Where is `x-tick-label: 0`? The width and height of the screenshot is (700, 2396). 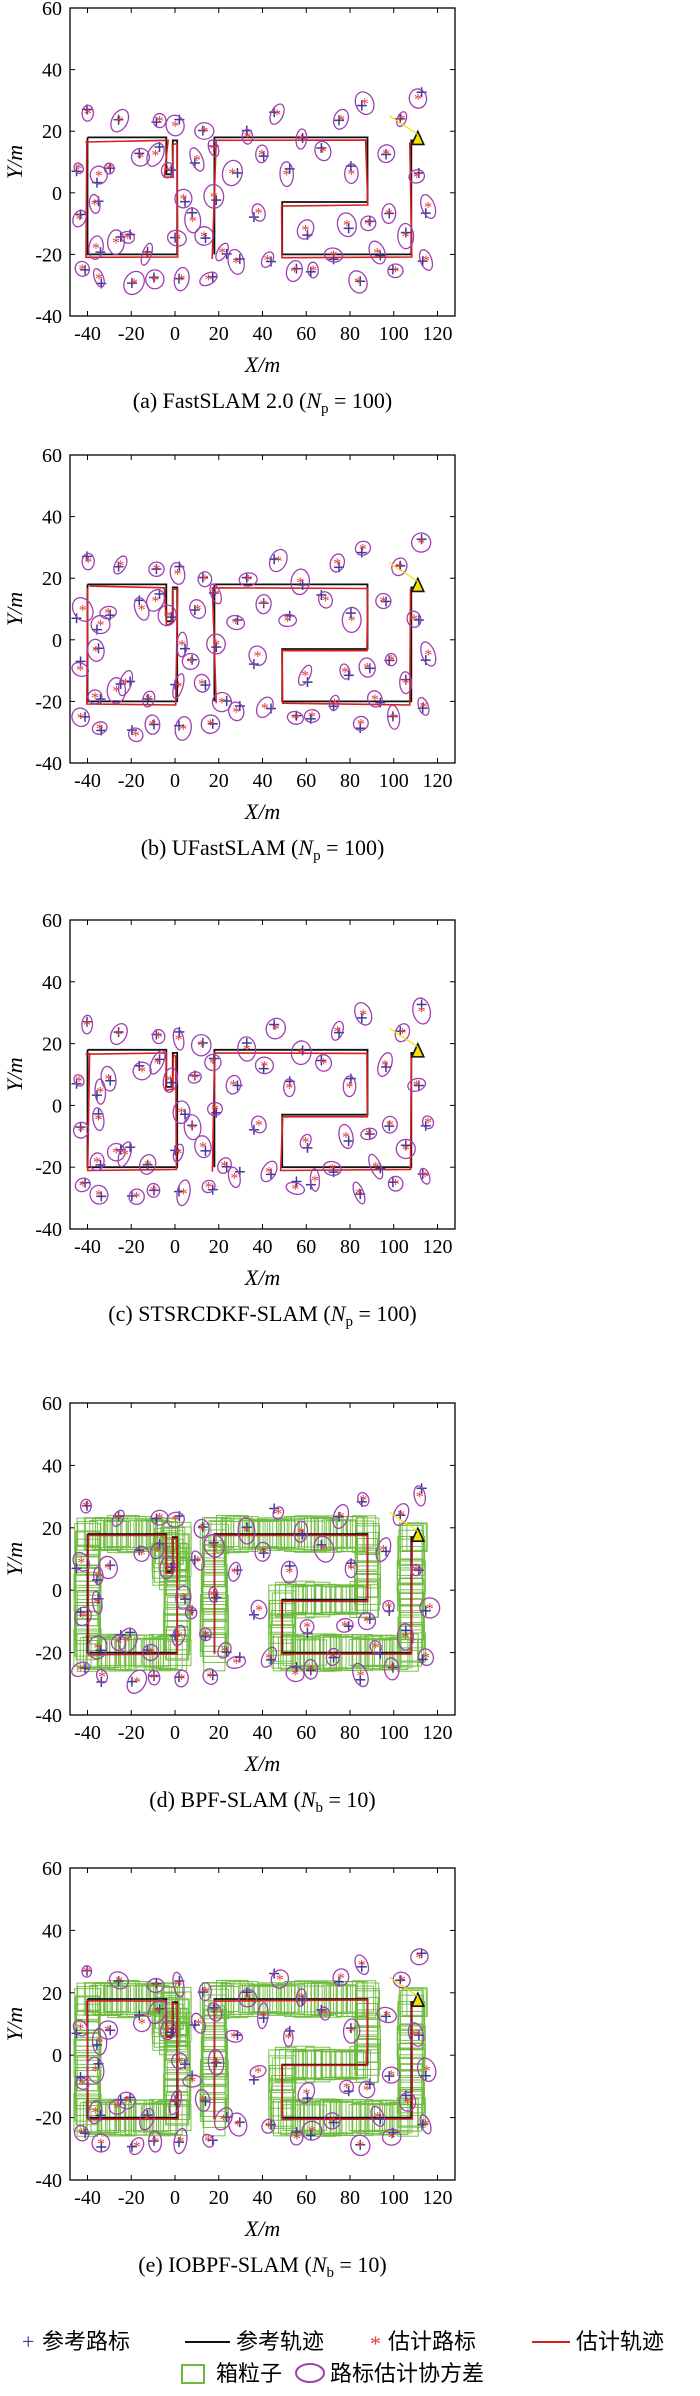 x-tick-label: 0 is located at coordinates (175, 1247).